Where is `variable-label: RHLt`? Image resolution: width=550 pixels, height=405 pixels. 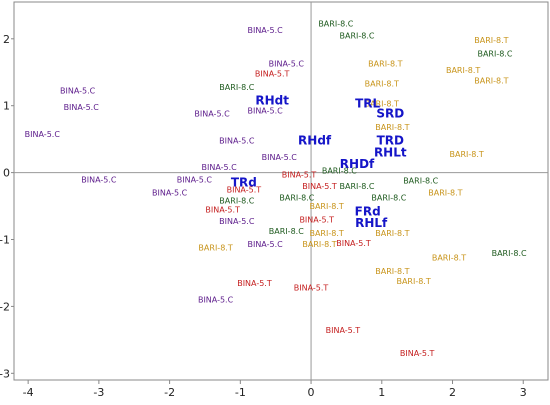
variable-label: RHLt is located at coordinates (390, 153).